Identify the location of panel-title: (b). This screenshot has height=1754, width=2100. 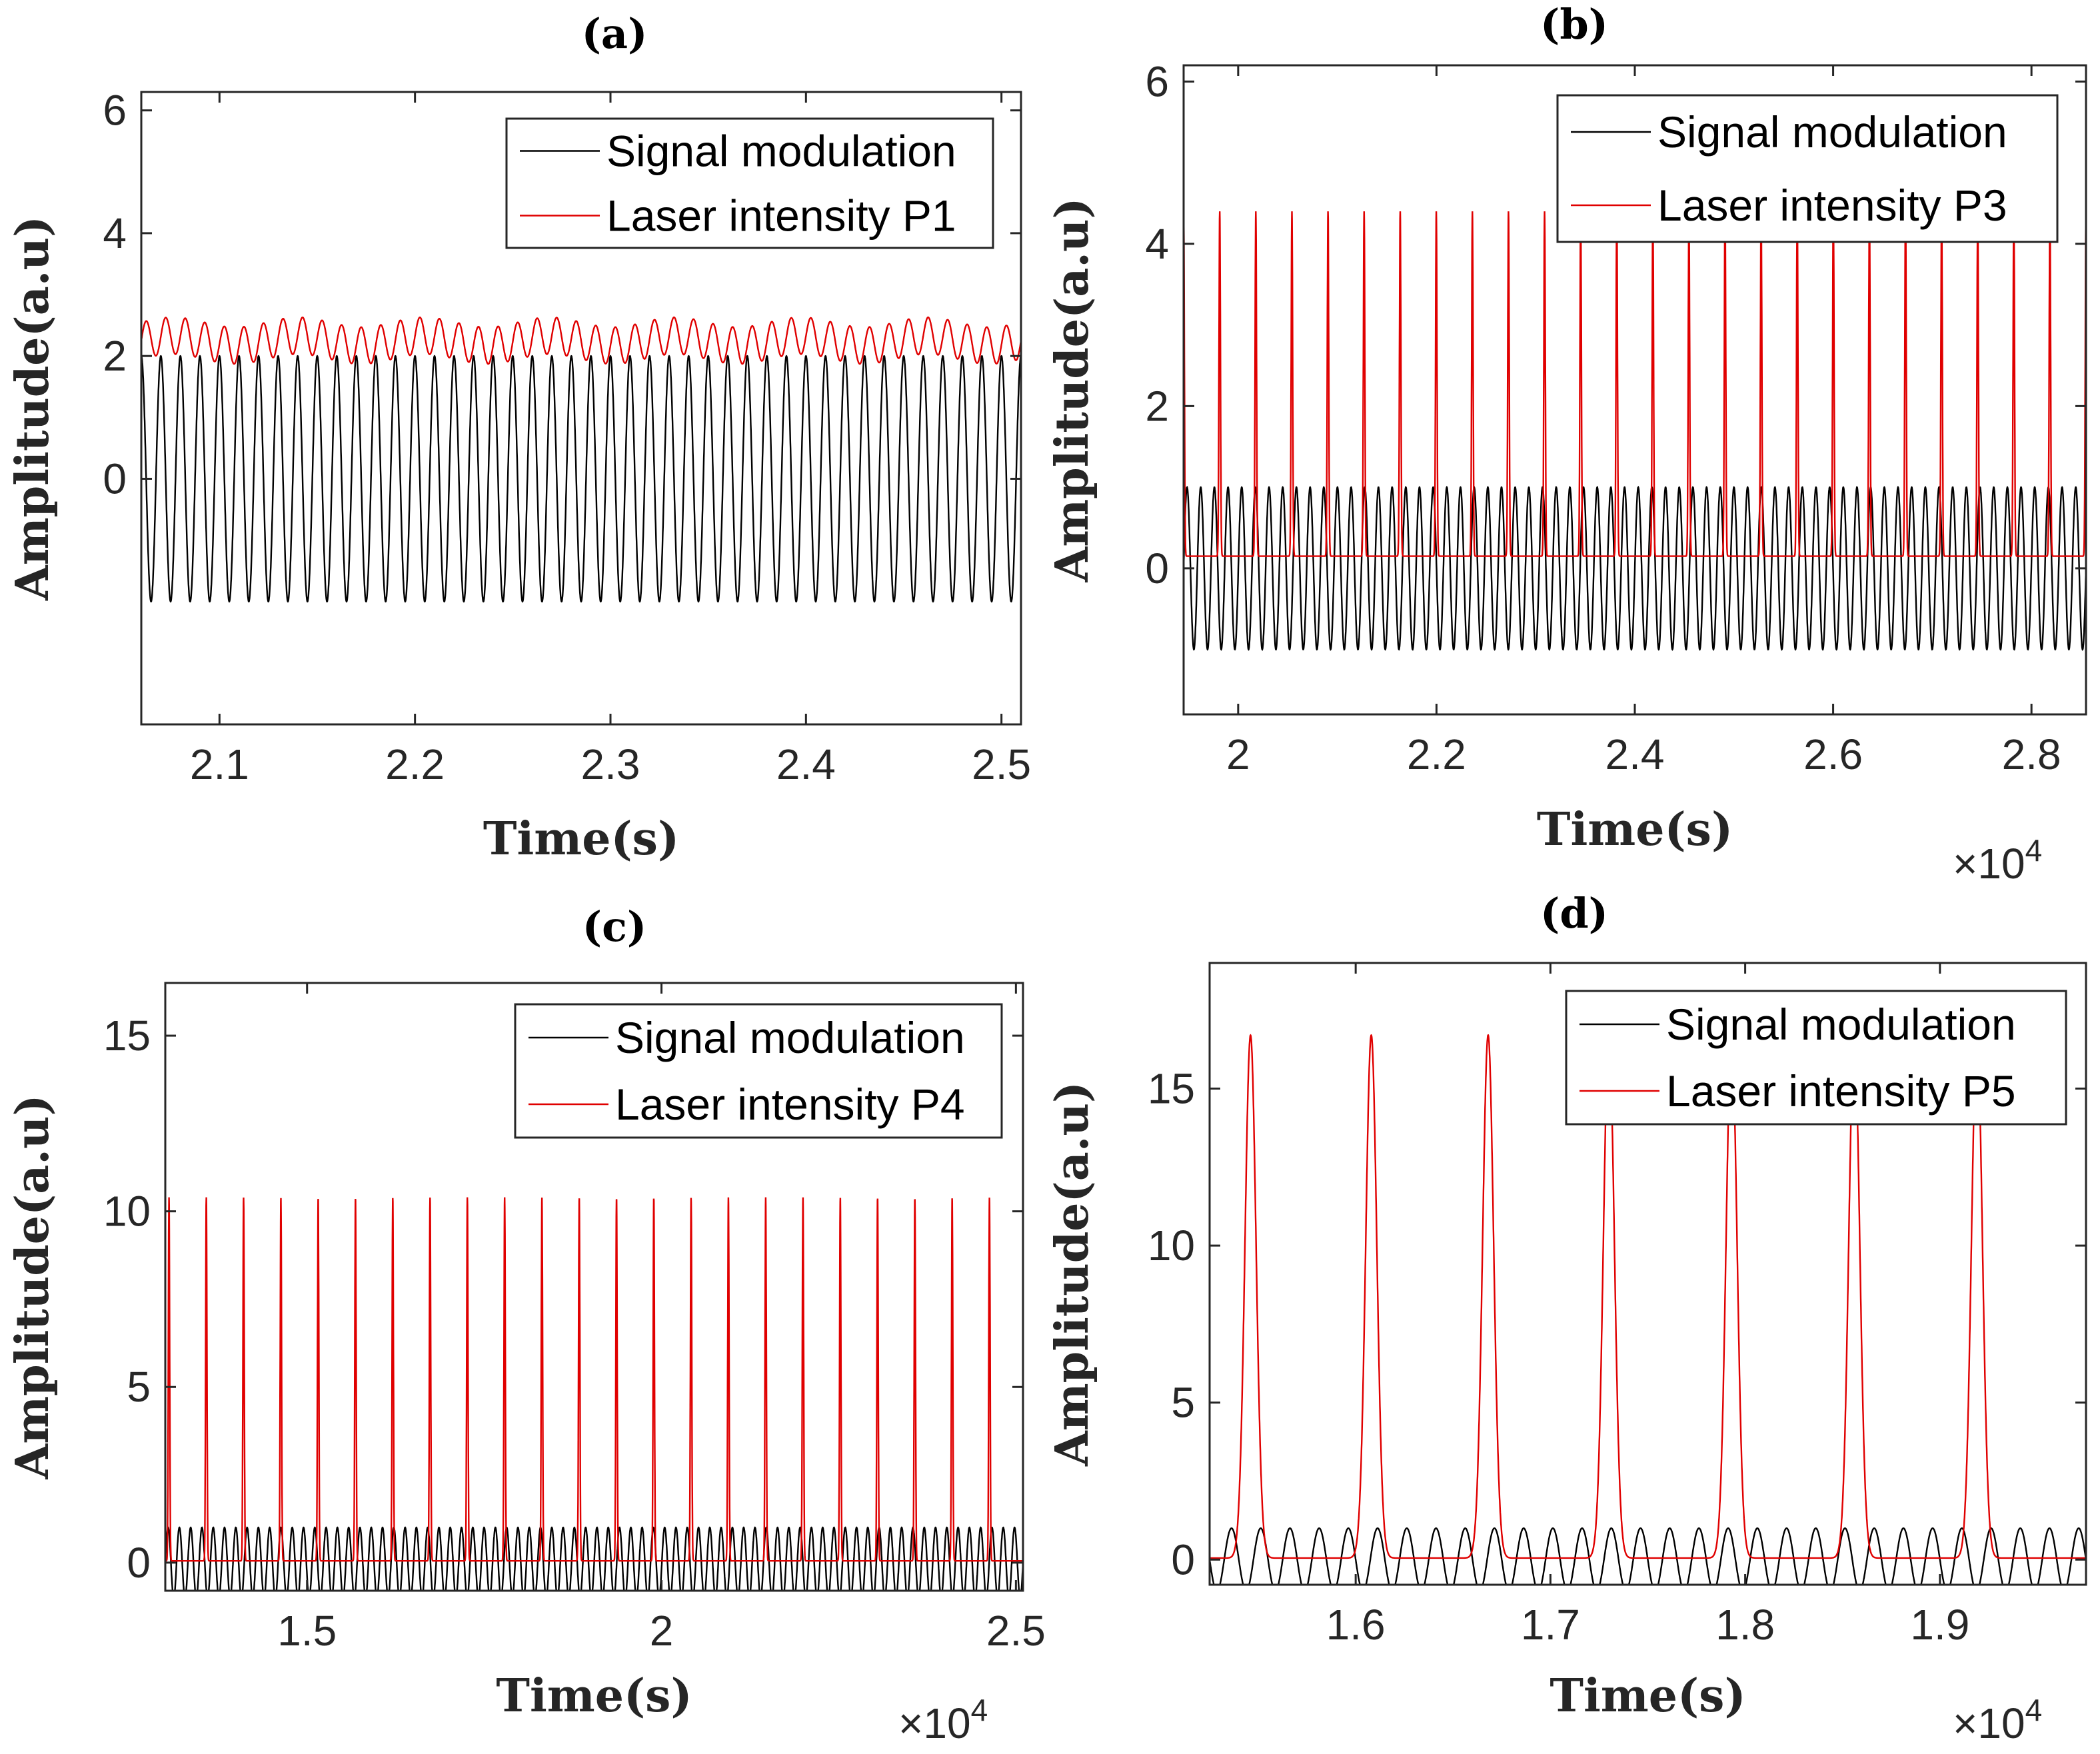
(1574, 24).